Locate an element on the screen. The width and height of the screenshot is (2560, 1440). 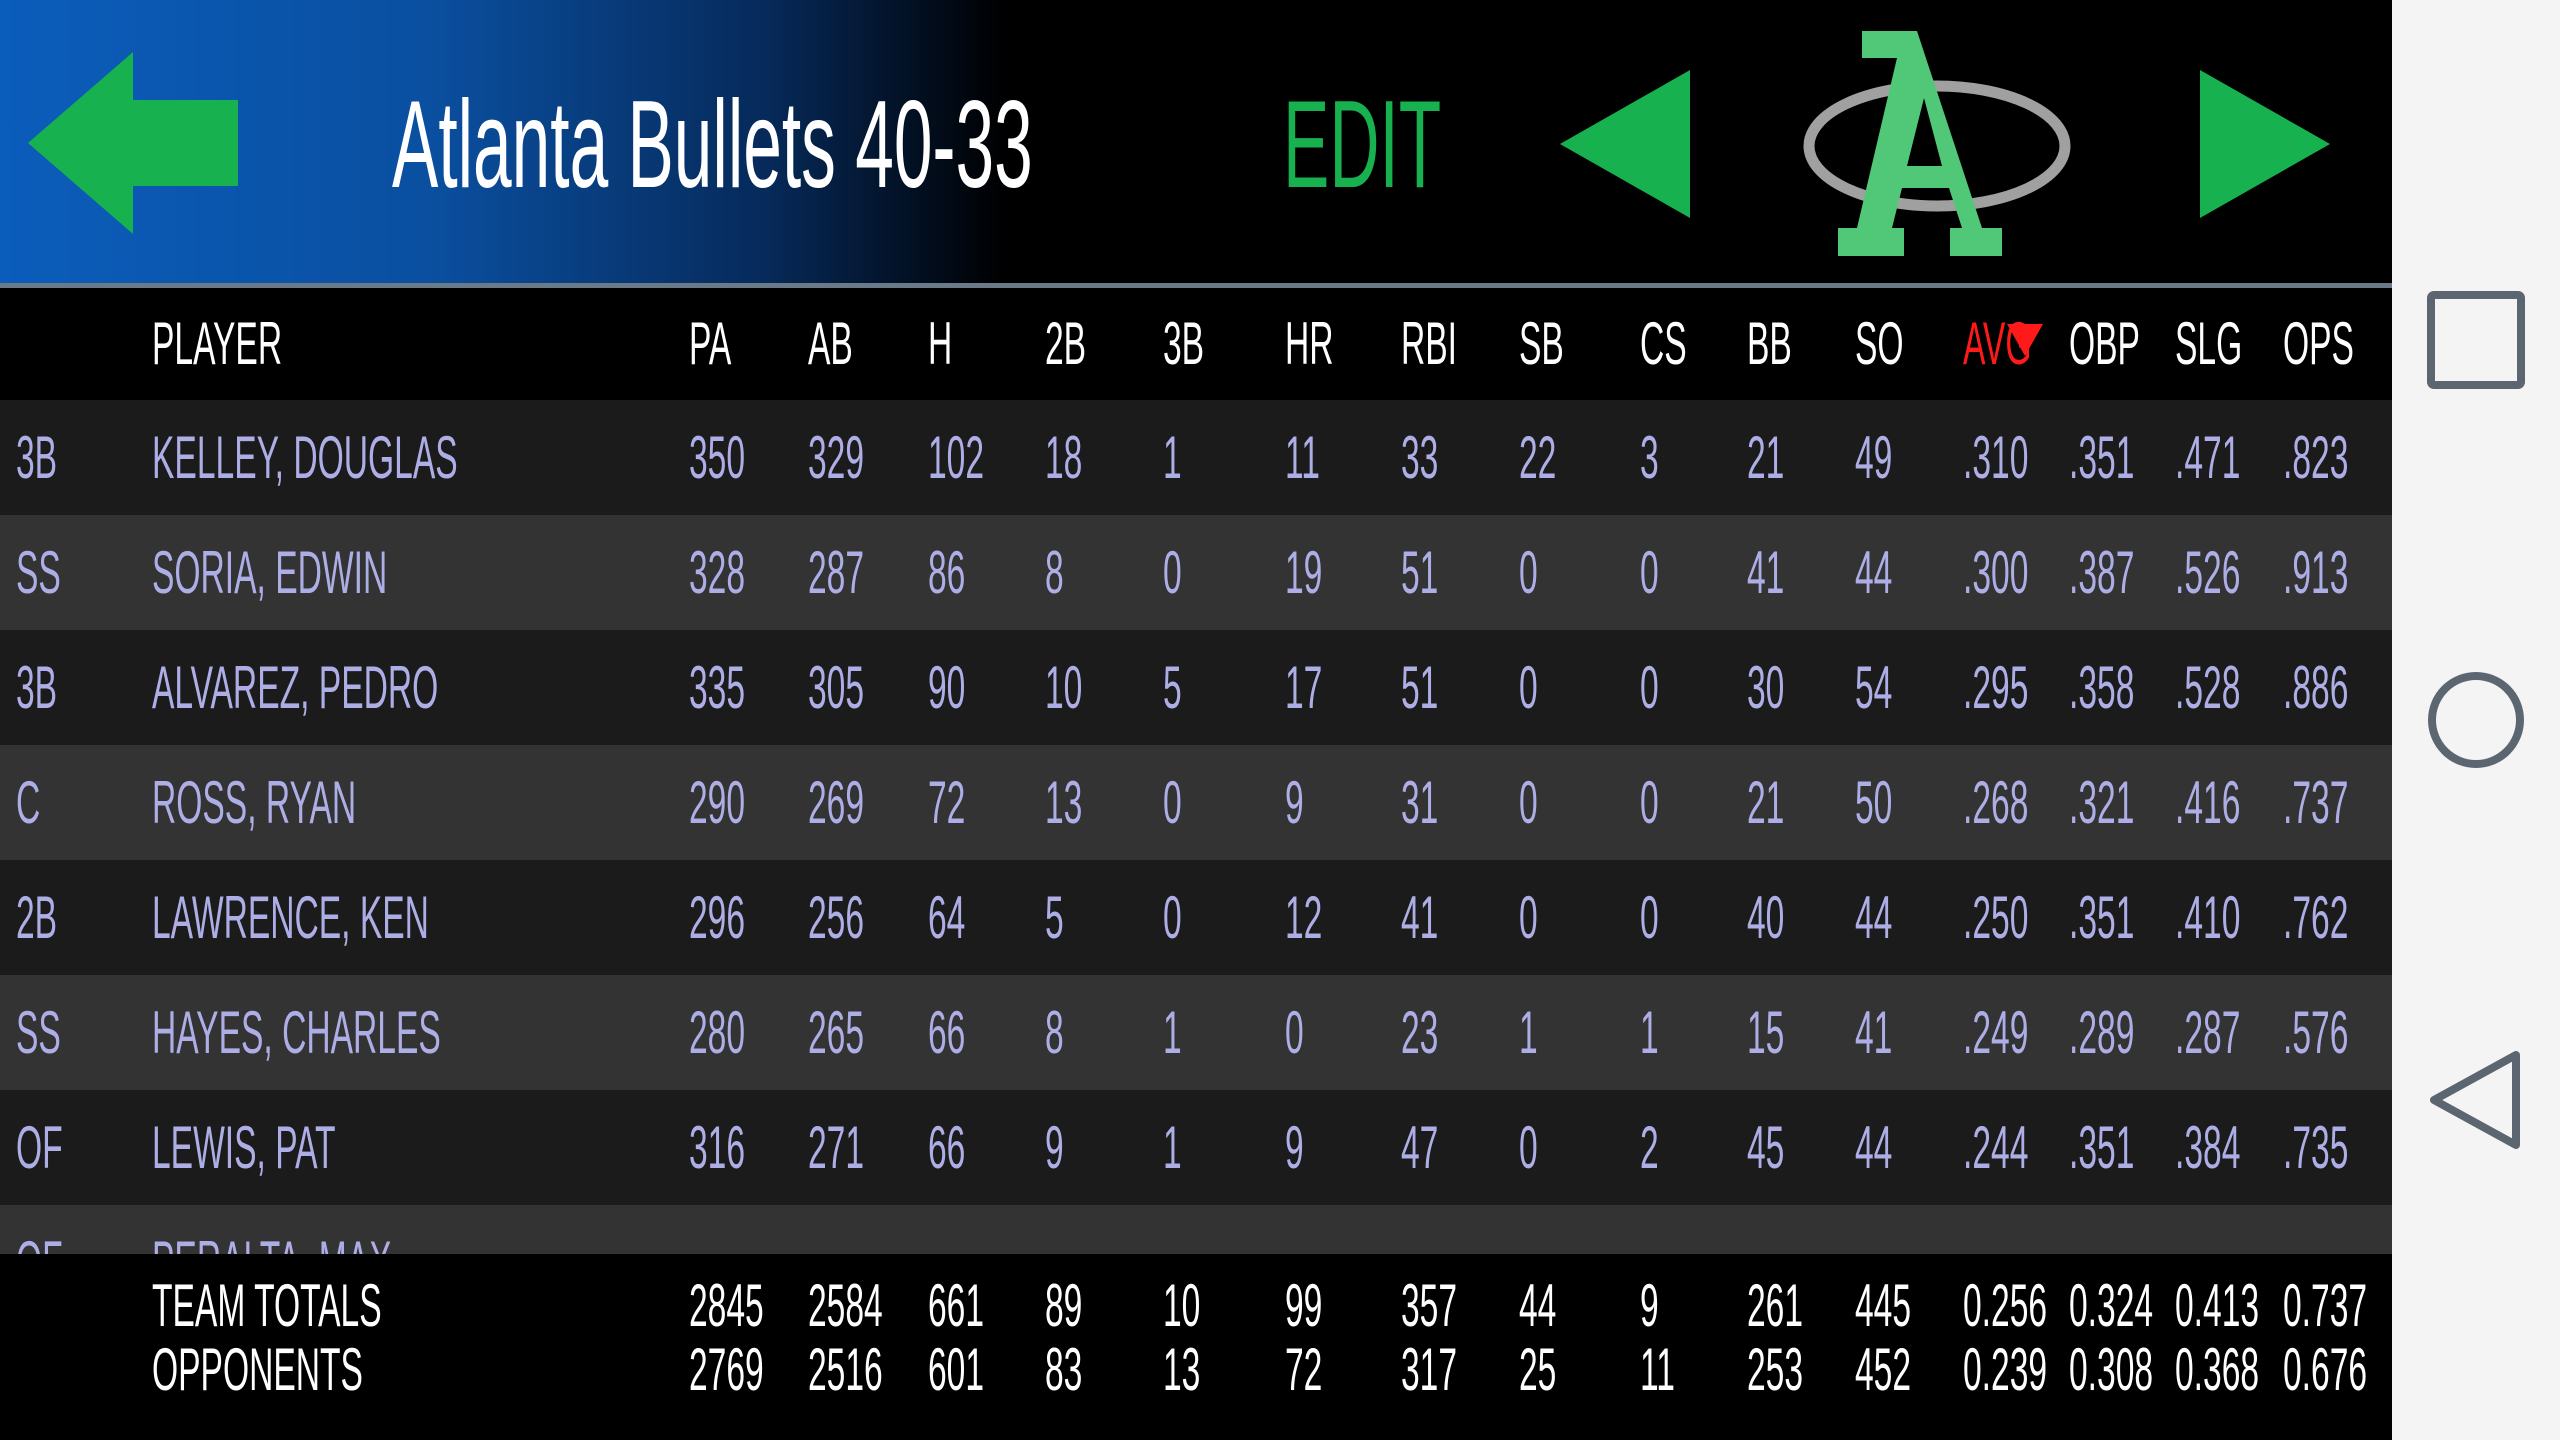
2b-text: 5 is located at coordinates (1054, 917).